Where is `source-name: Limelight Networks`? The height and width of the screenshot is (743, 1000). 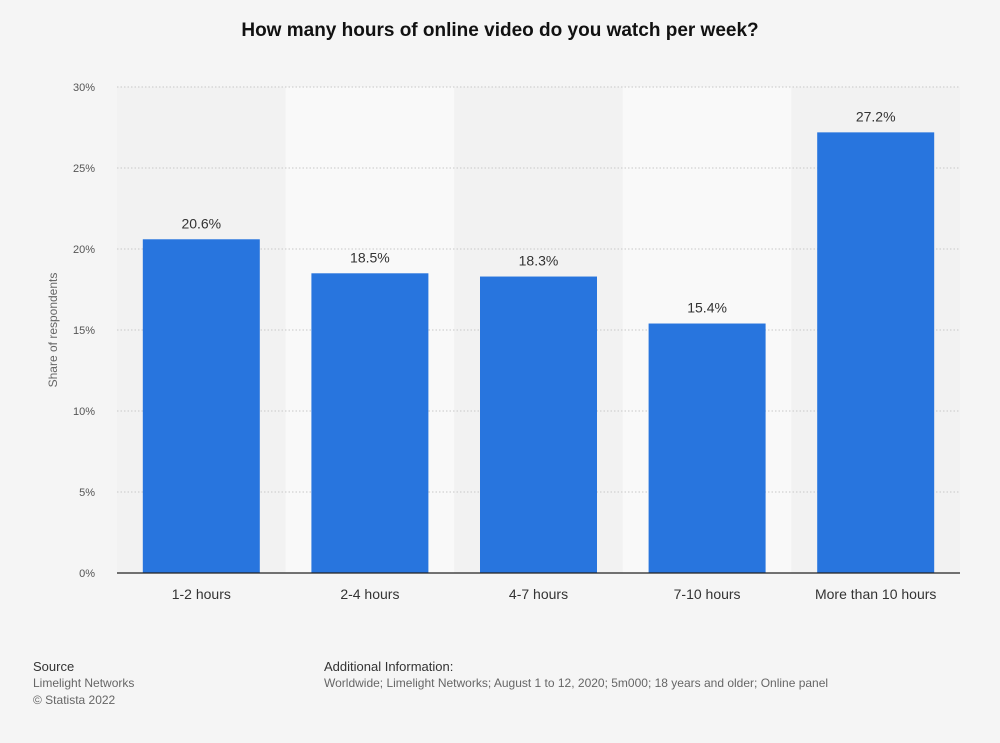 source-name: Limelight Networks is located at coordinates (84, 683).